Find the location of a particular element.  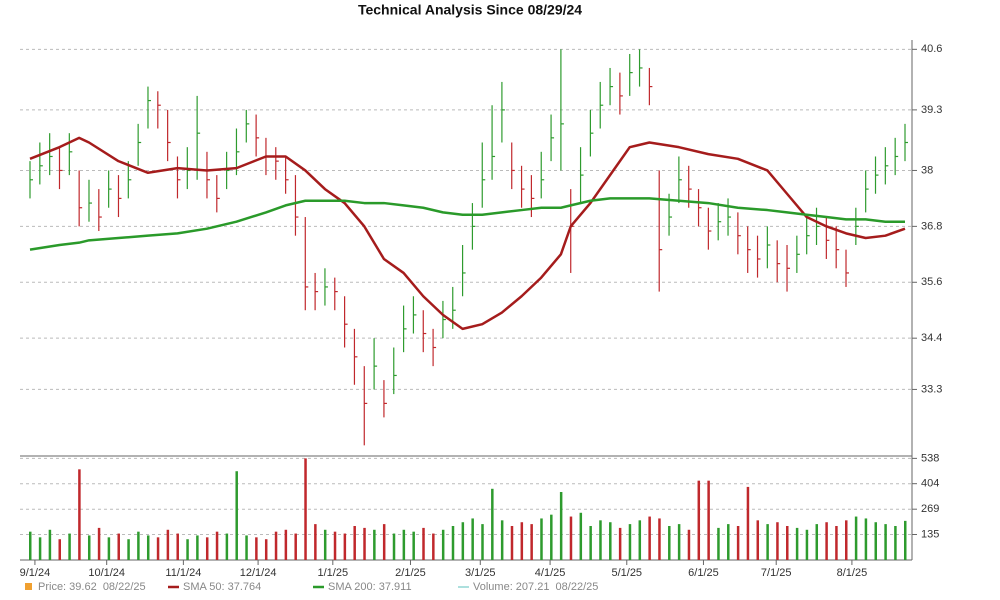

y-tick-label: 39.3 is located at coordinates (931, 110).